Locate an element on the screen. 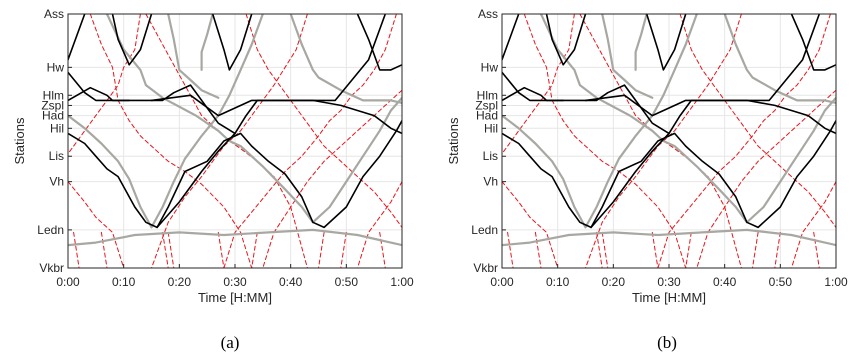 The image size is (851, 357). panel-caption: (a) is located at coordinates (230, 342).